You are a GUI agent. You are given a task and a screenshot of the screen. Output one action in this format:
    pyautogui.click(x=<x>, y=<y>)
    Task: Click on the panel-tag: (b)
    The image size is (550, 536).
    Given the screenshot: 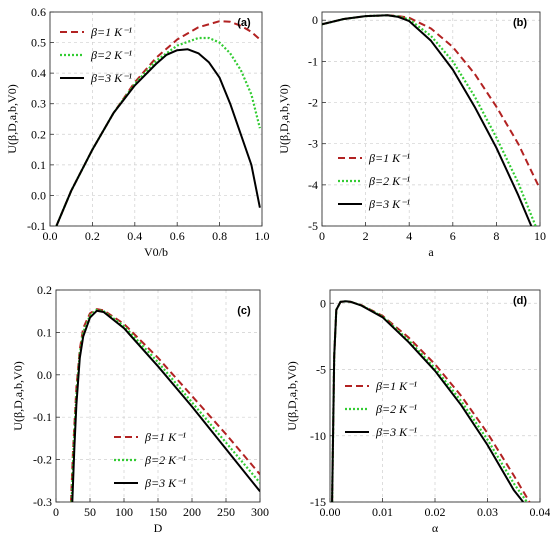 What is the action you would take?
    pyautogui.click(x=520, y=23)
    